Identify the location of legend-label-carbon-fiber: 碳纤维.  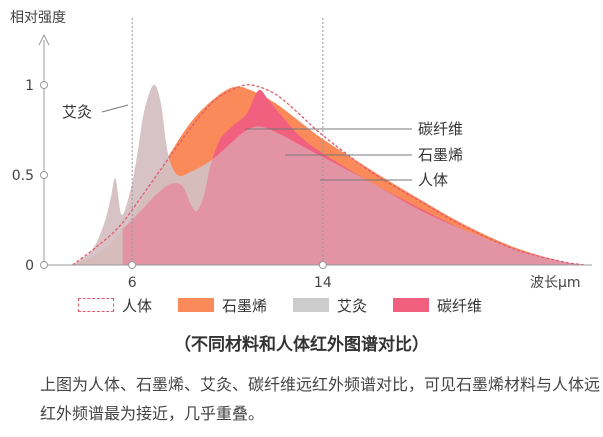
(460, 305).